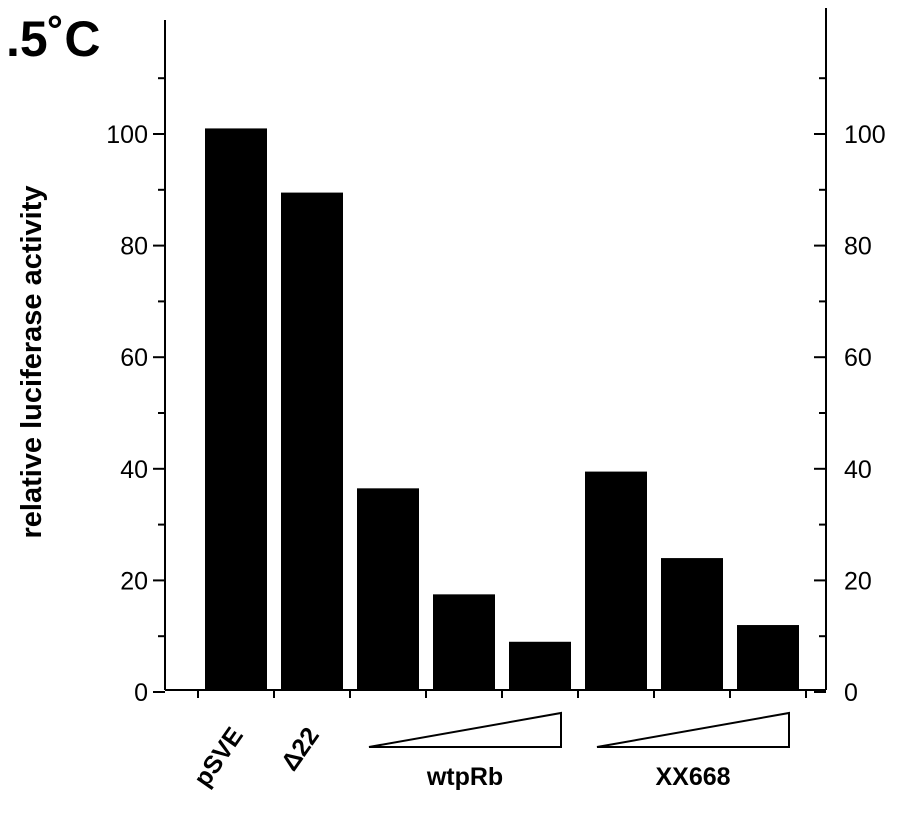 The height and width of the screenshot is (817, 904). What do you see at coordinates (865, 135) in the screenshot?
I see `y-tick-label-right: 100` at bounding box center [865, 135].